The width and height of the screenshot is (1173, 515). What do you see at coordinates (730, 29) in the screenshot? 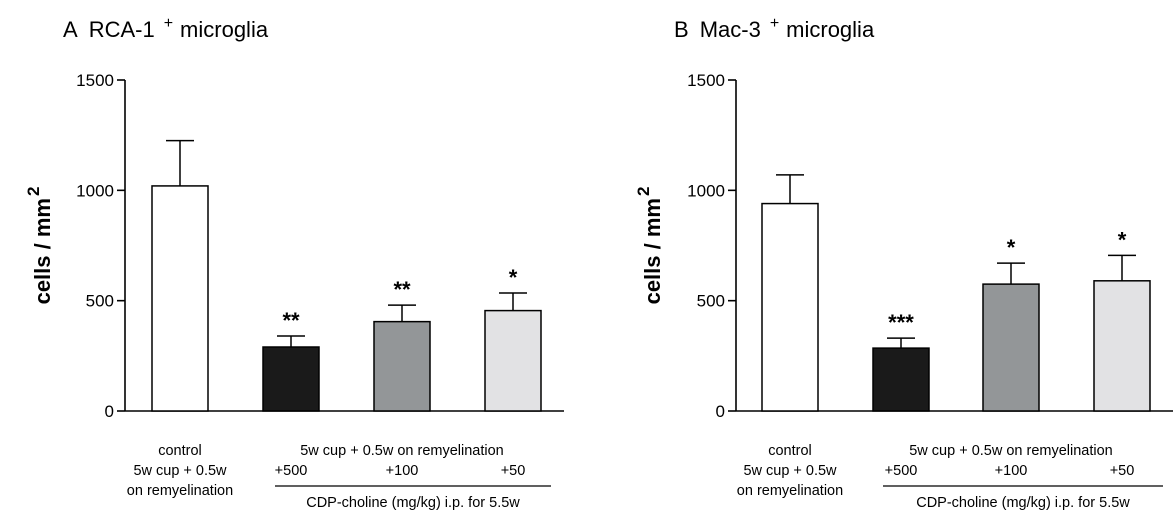
I see `title-main: Mac-3` at bounding box center [730, 29].